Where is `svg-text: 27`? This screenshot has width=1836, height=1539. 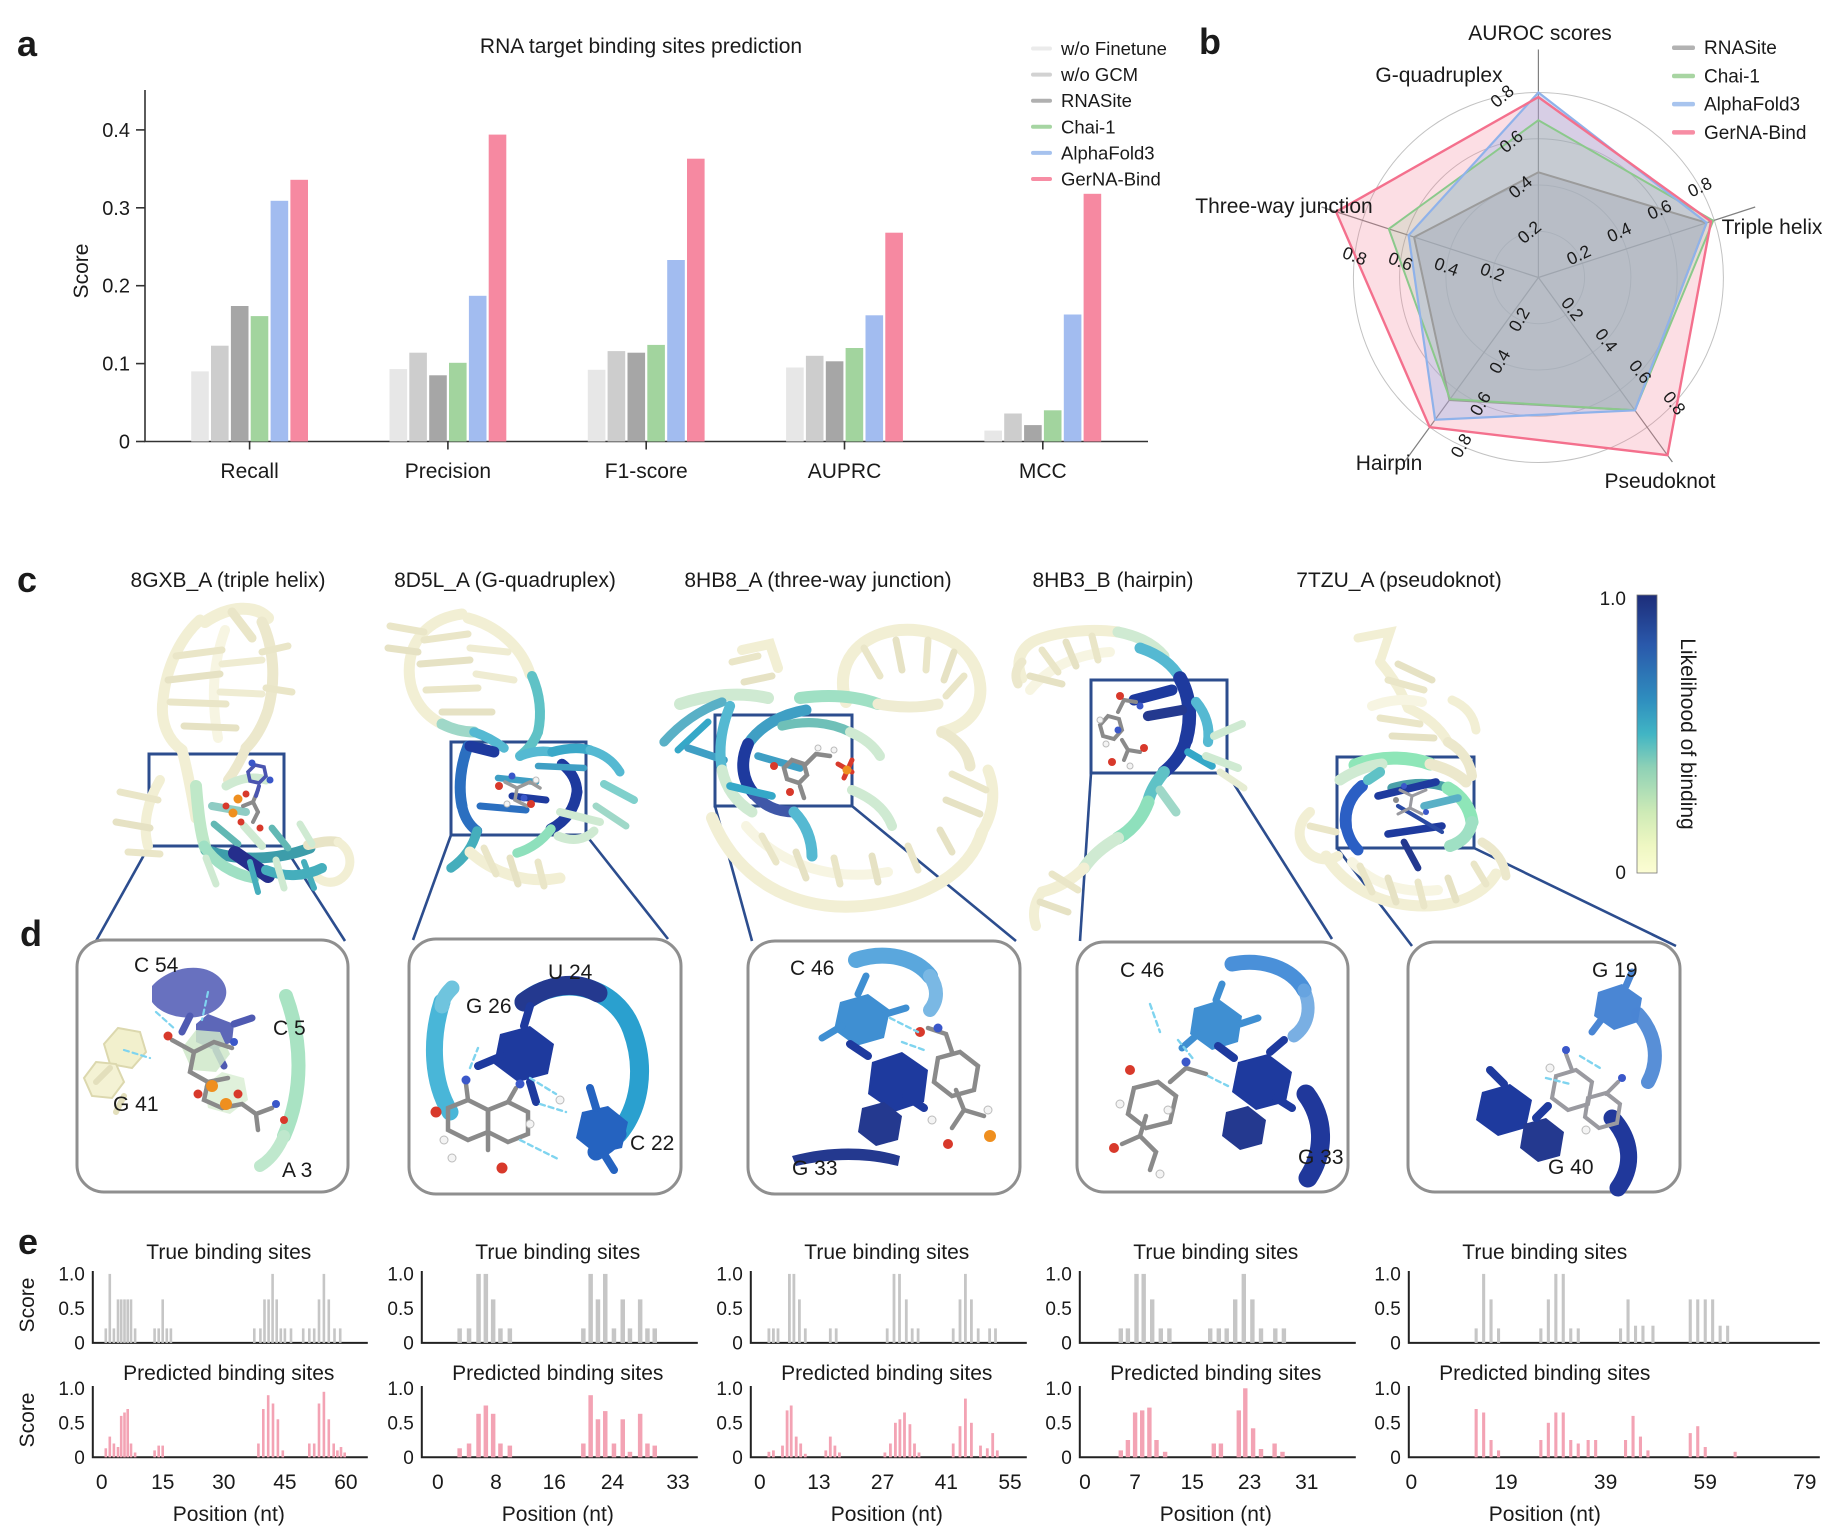 svg-text: 27 is located at coordinates (882, 1482).